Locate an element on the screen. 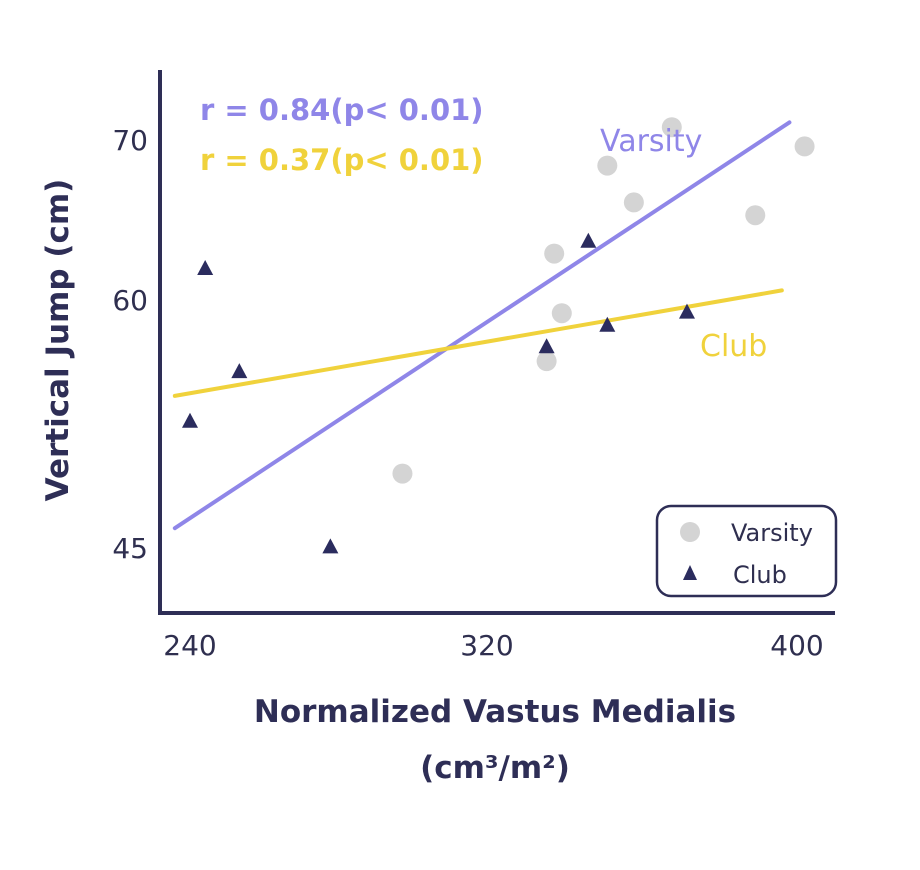  legend-club-label: Club is located at coordinates (760, 575).